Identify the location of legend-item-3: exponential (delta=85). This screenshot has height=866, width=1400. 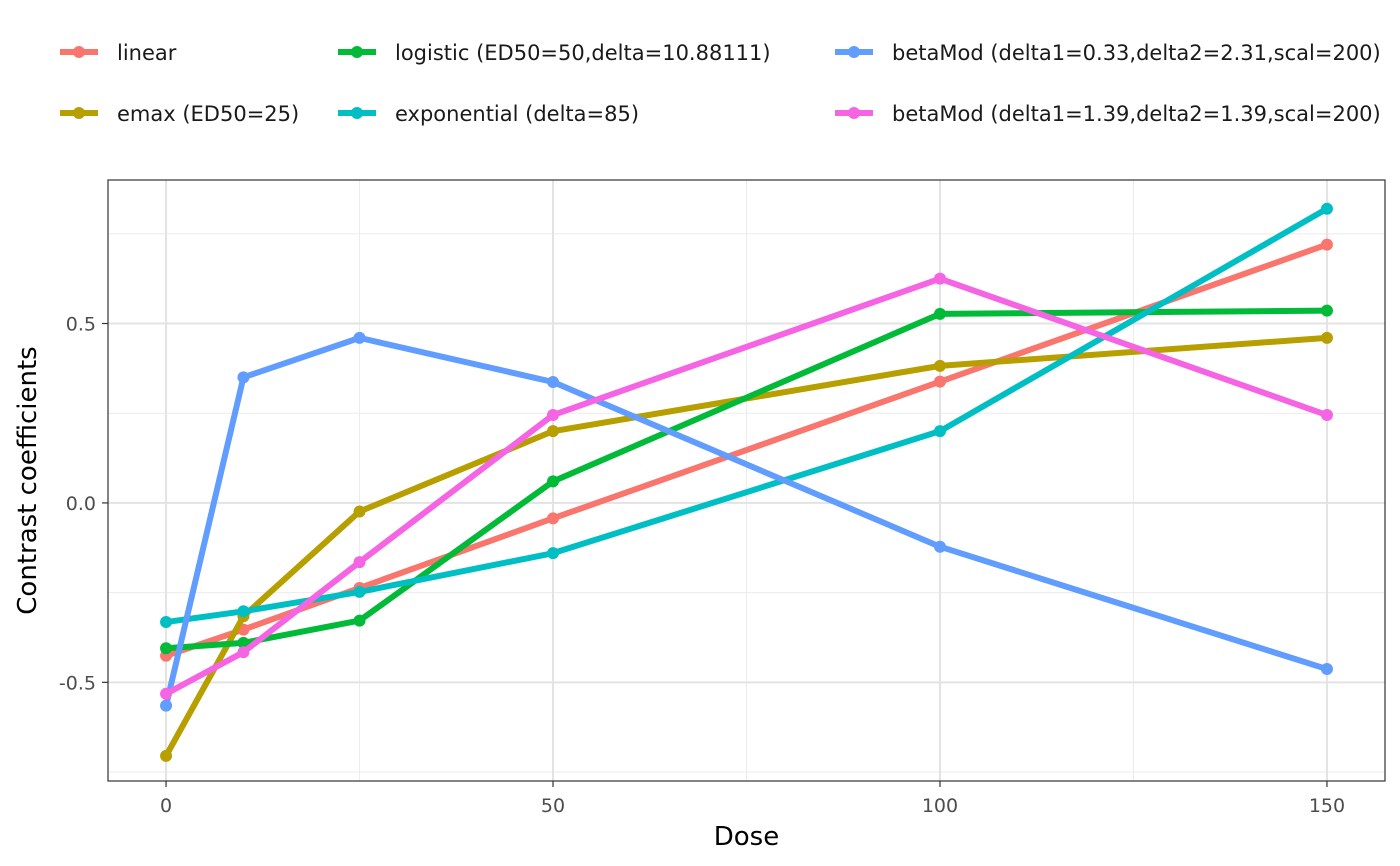
(488, 114).